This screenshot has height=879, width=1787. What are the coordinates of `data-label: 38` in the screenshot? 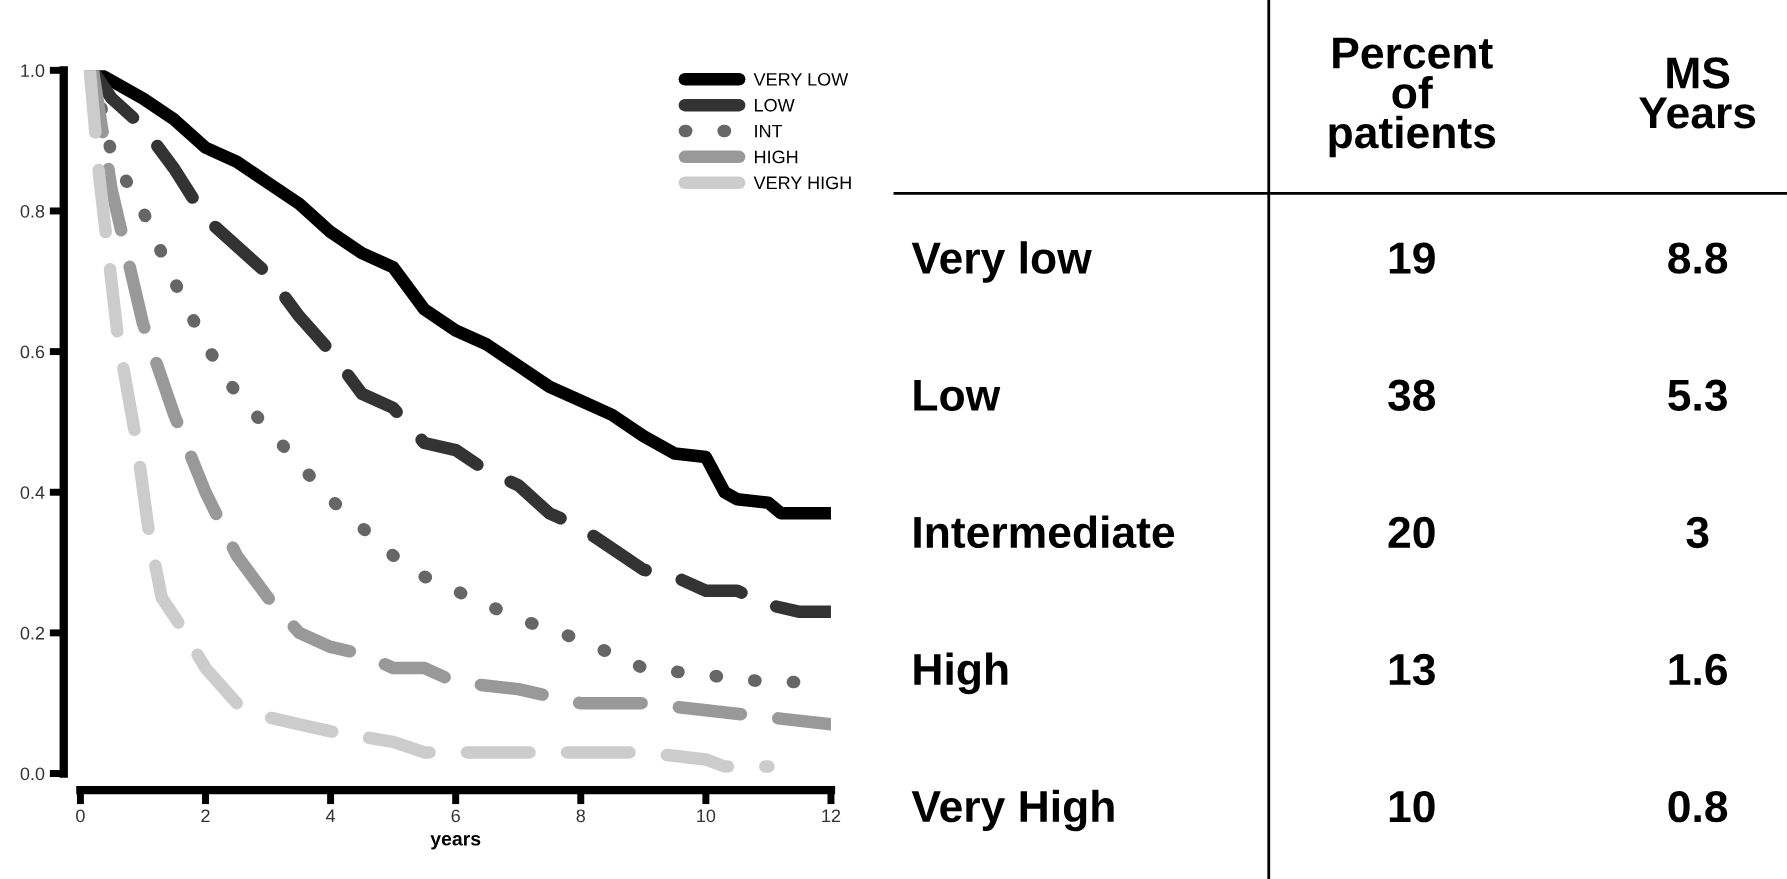 It's located at (1412, 395).